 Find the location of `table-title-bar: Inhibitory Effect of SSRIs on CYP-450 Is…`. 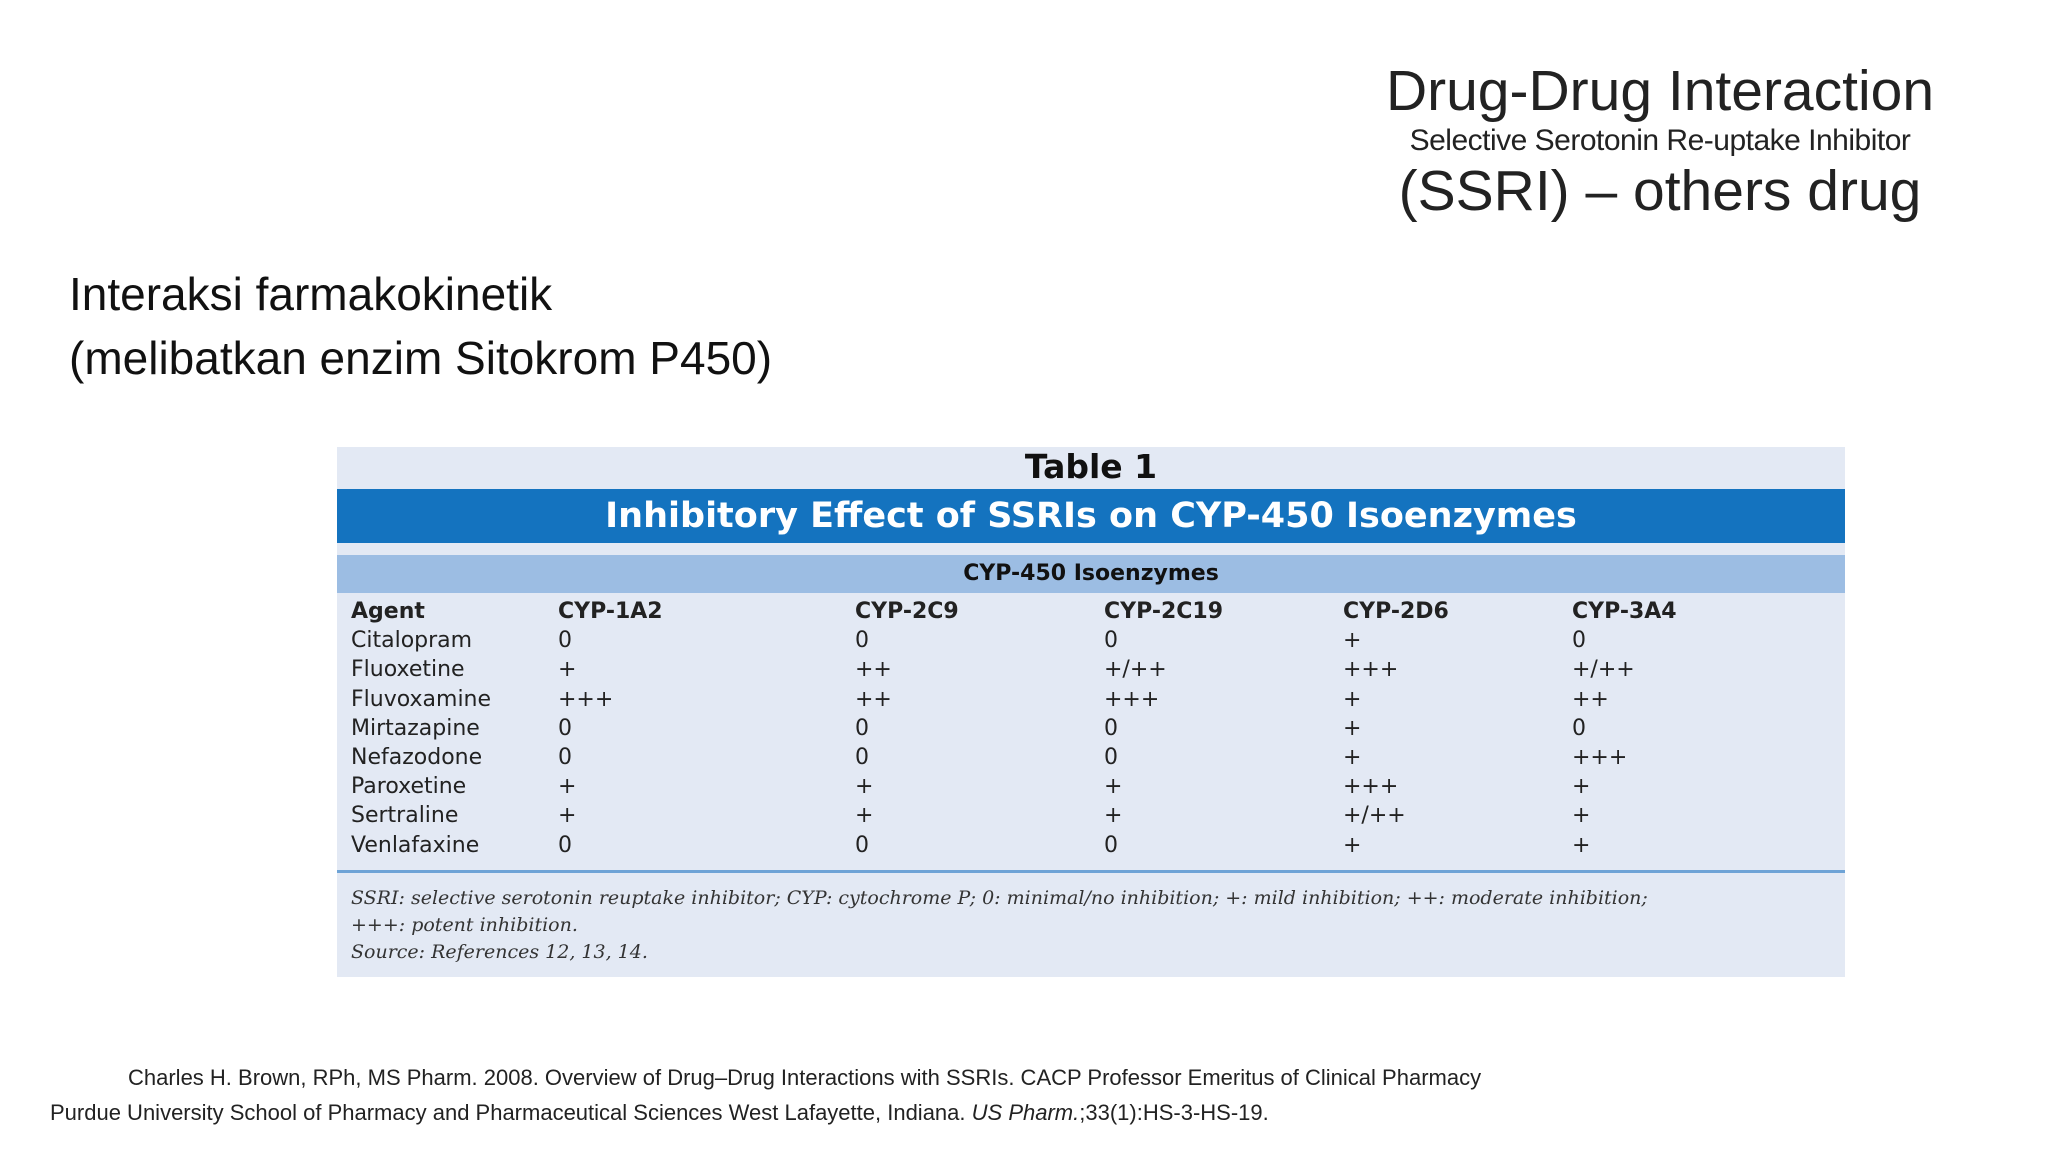

table-title-bar: Inhibitory Effect of SSRIs on CYP-450 Is… is located at coordinates (1091, 516).